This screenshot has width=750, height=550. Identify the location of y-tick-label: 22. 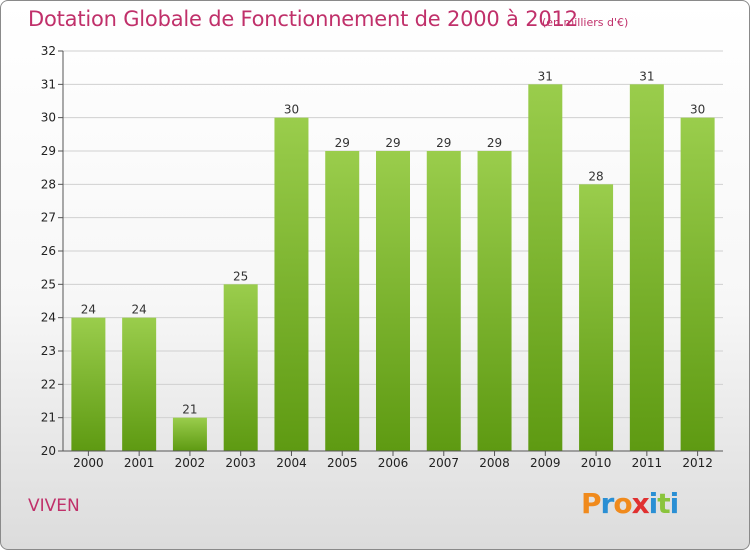
(48, 384).